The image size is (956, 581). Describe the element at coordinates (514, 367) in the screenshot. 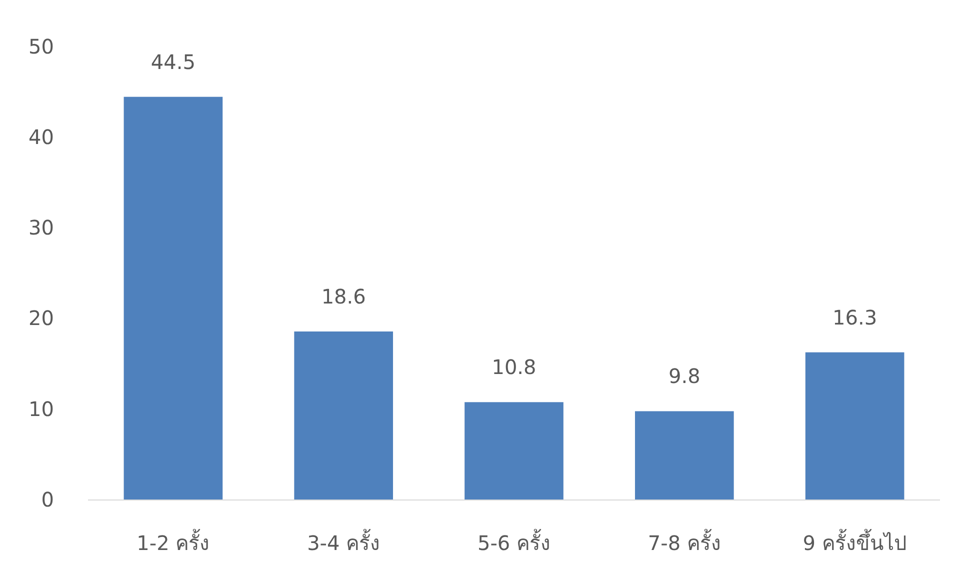

I see `data-label: 10.8` at that location.